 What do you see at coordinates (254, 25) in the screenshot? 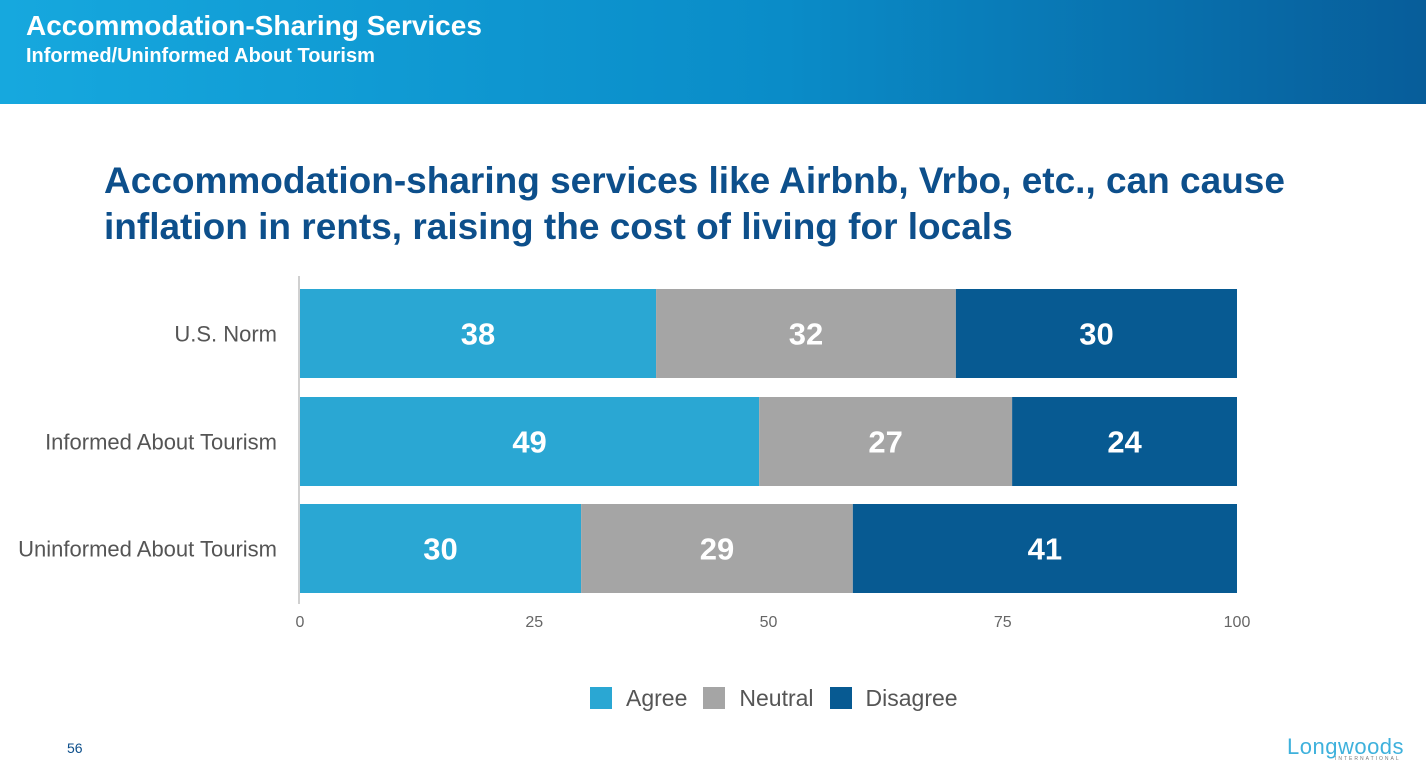
I see `header-title: Accommodation-Sharing Services` at bounding box center [254, 25].